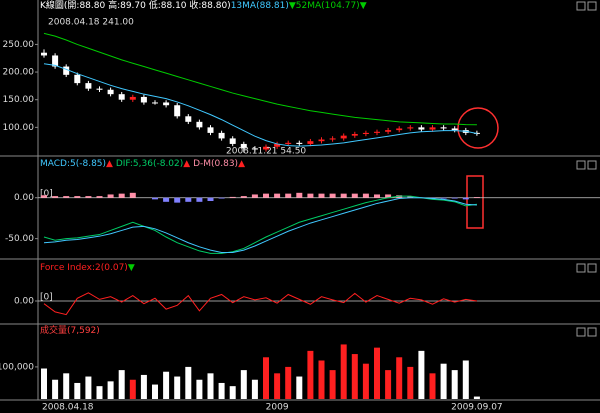 The image size is (600, 413). I want to click on header-item: 13MA(88.81), so click(260, 6).